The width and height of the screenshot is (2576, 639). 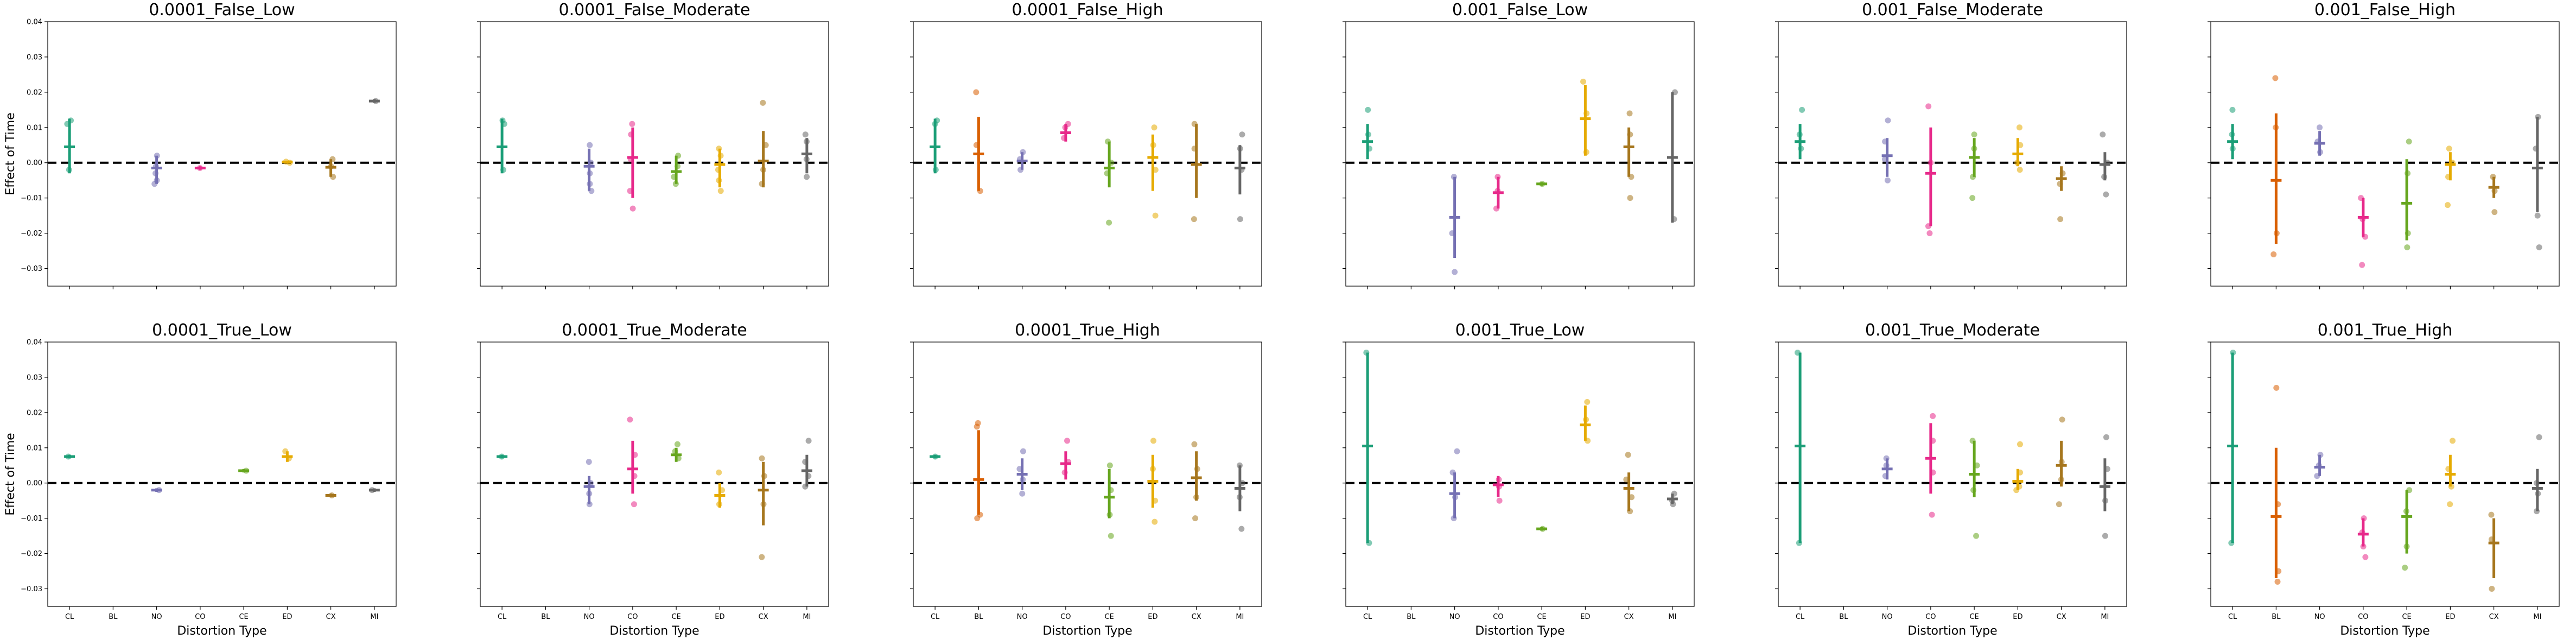 What do you see at coordinates (1802, 109) in the screenshot?
I see `observation-point-CL` at bounding box center [1802, 109].